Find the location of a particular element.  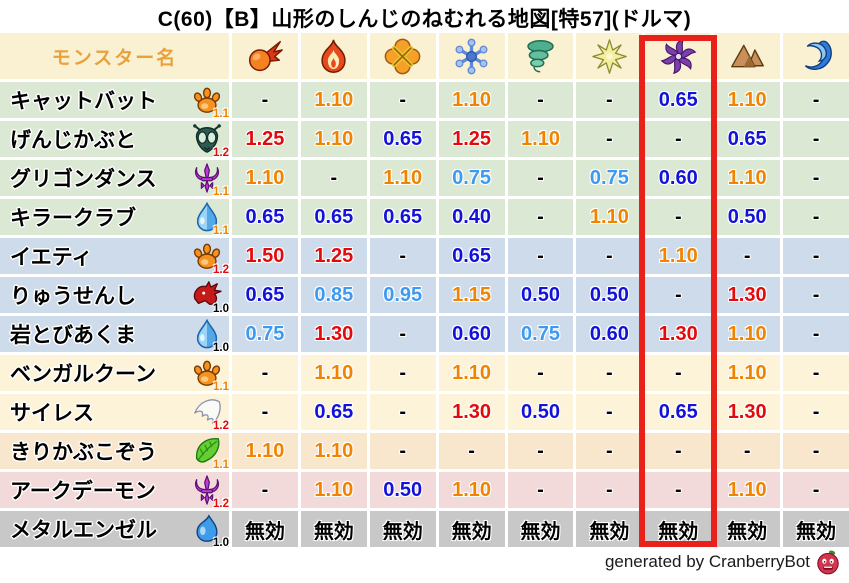

monster-name-cell: ベンガルクーン 1.1 is located at coordinates (114, 374).